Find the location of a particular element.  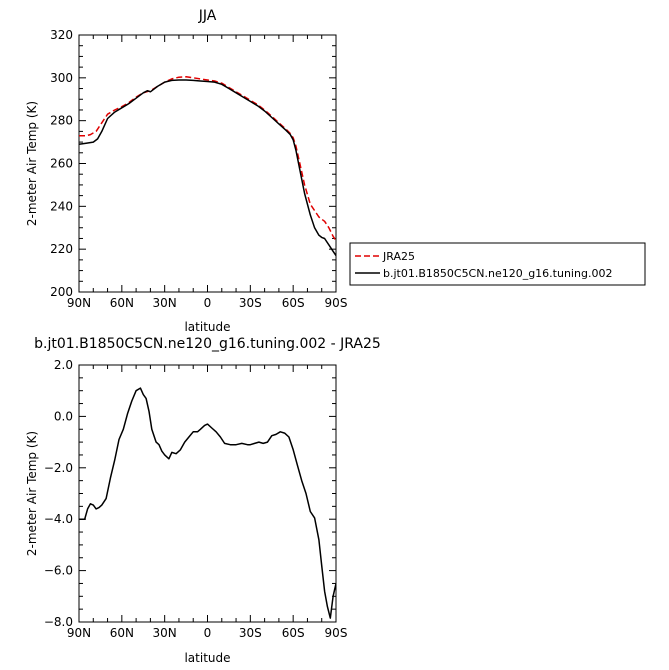

panel-title: JJA is located at coordinates (207, 16).